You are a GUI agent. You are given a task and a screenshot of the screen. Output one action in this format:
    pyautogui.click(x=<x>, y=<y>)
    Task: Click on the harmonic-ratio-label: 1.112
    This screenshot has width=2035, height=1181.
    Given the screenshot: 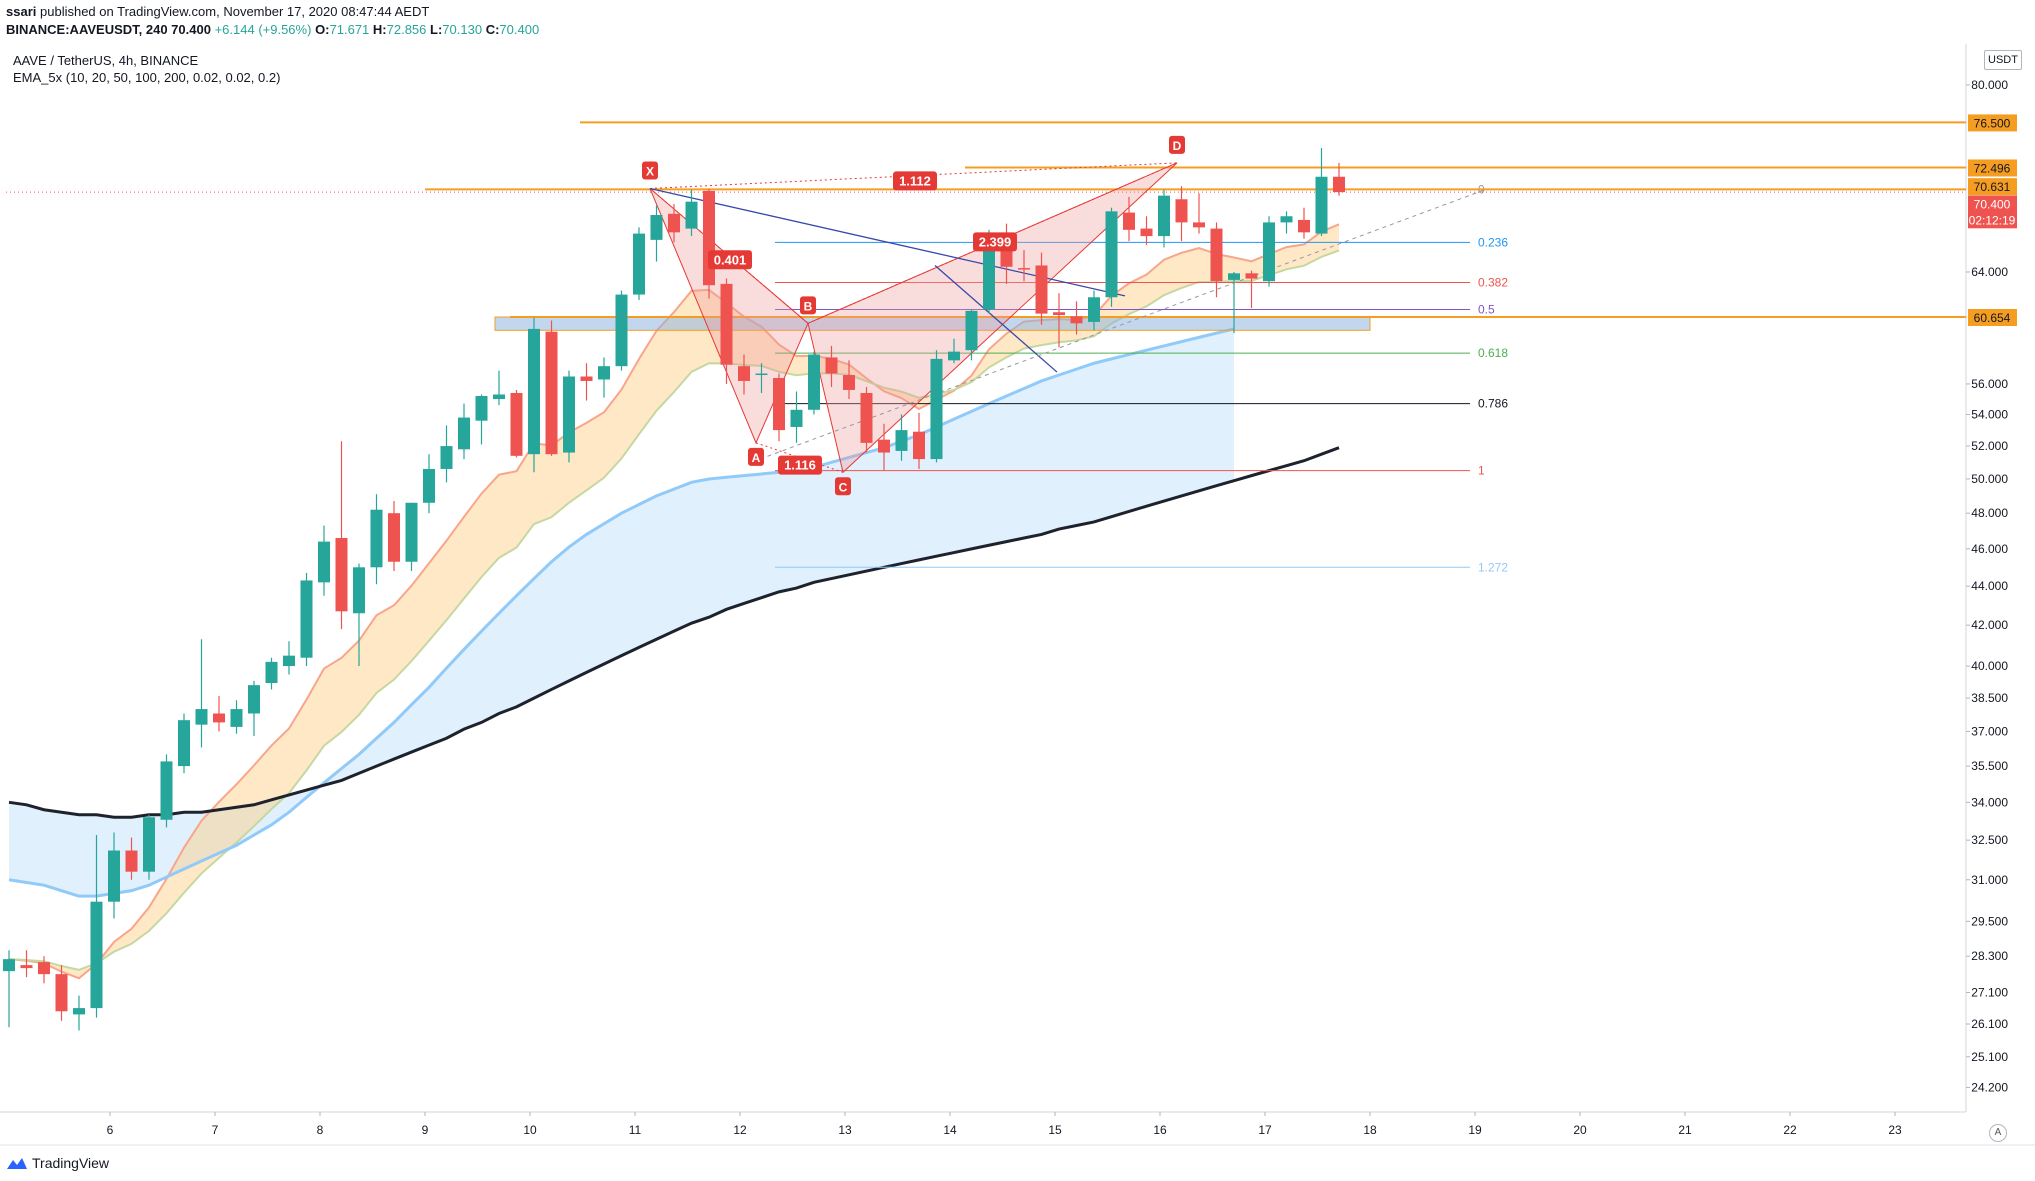 What is the action you would take?
    pyautogui.click(x=915, y=180)
    